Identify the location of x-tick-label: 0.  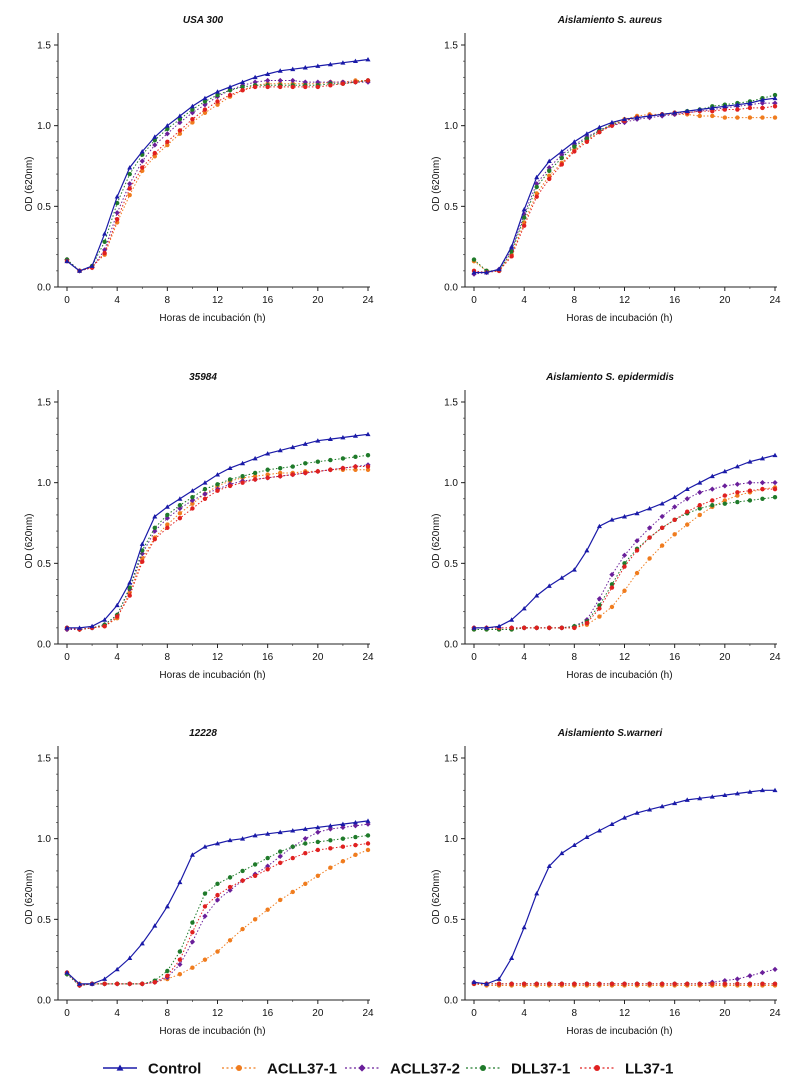
(67, 300).